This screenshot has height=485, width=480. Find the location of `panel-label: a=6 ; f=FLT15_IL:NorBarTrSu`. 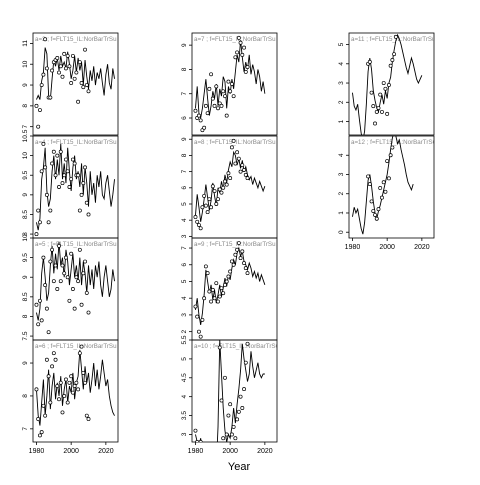

panel-label: a=6 ; f=FLT15_IL:NorBarTrSu is located at coordinates (76, 346).